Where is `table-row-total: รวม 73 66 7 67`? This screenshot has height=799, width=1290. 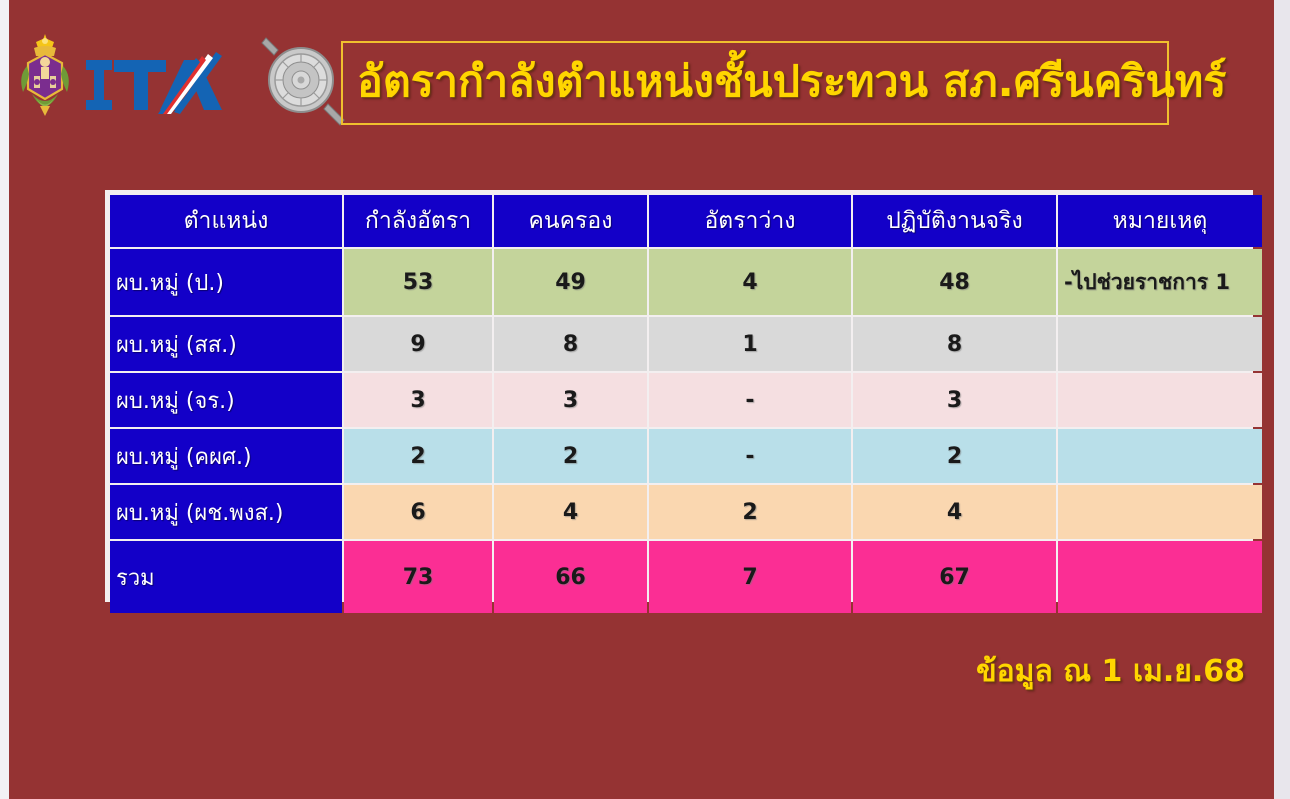
table-row-total: รวม 73 66 7 67 is located at coordinates (686, 577).